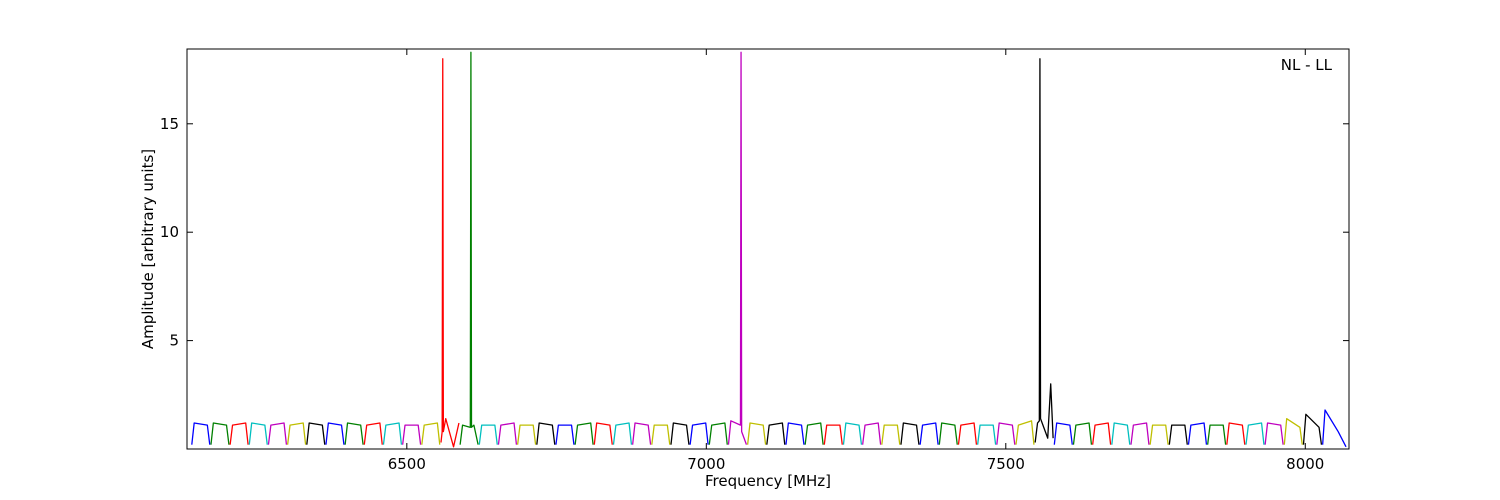  Describe the element at coordinates (174, 341) in the screenshot. I see `y-tick-label: 5` at that location.